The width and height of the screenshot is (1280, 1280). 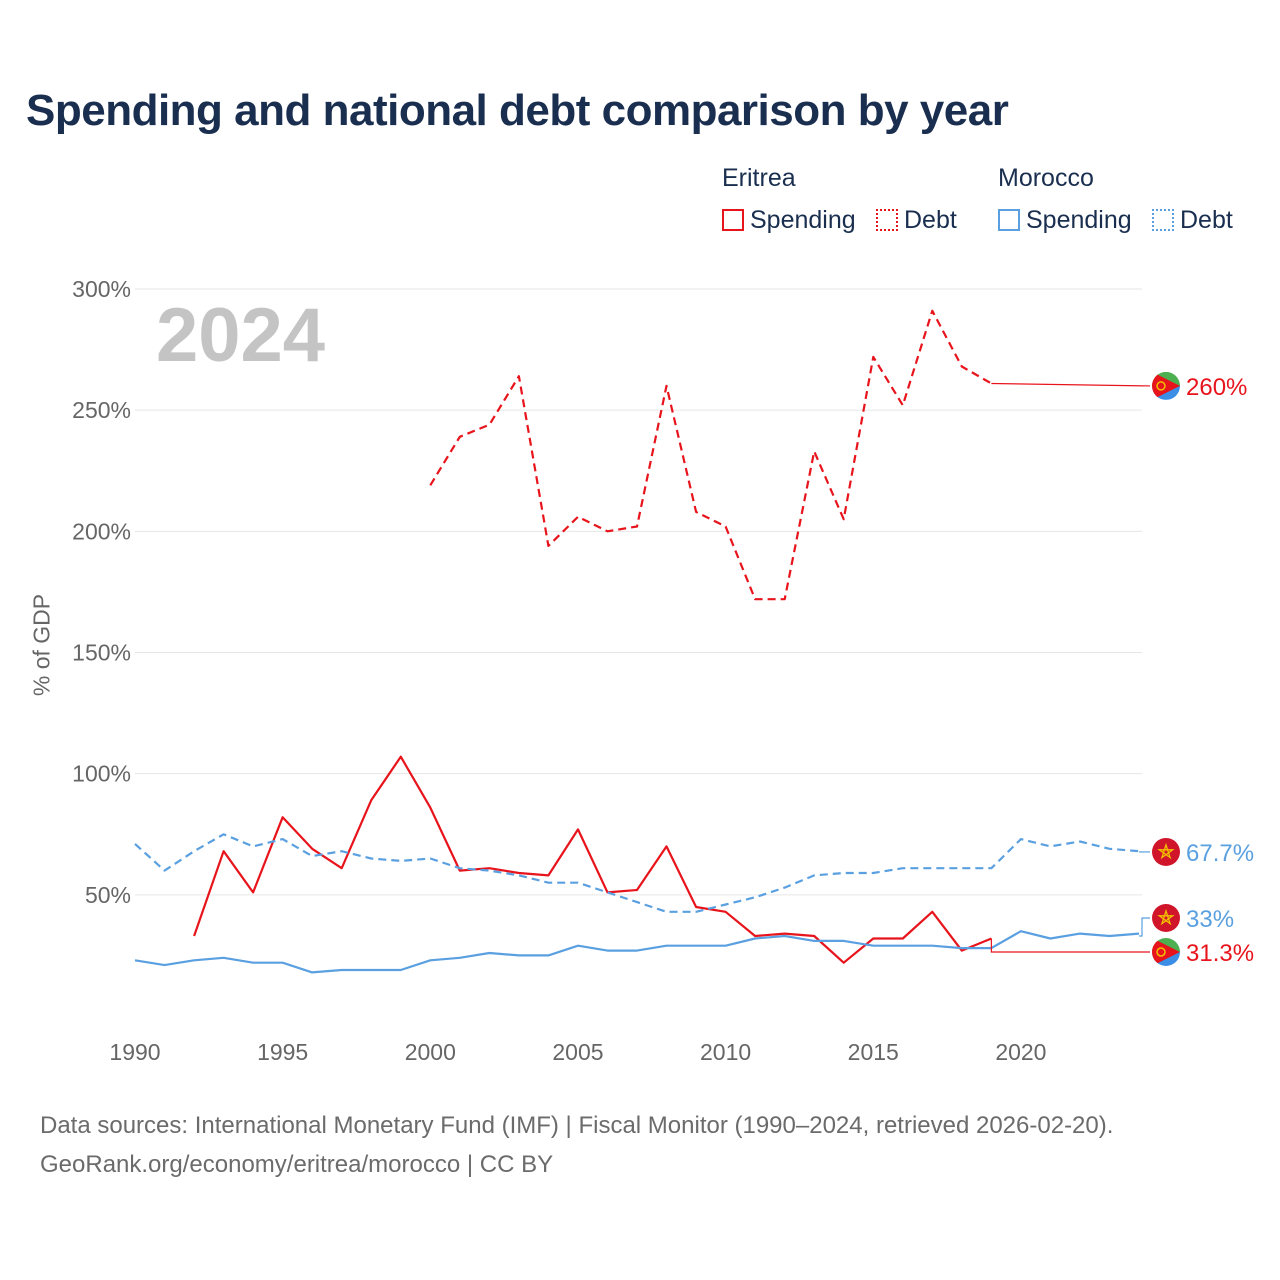 I want to click on eritrea-spending-line, so click(x=592, y=859).